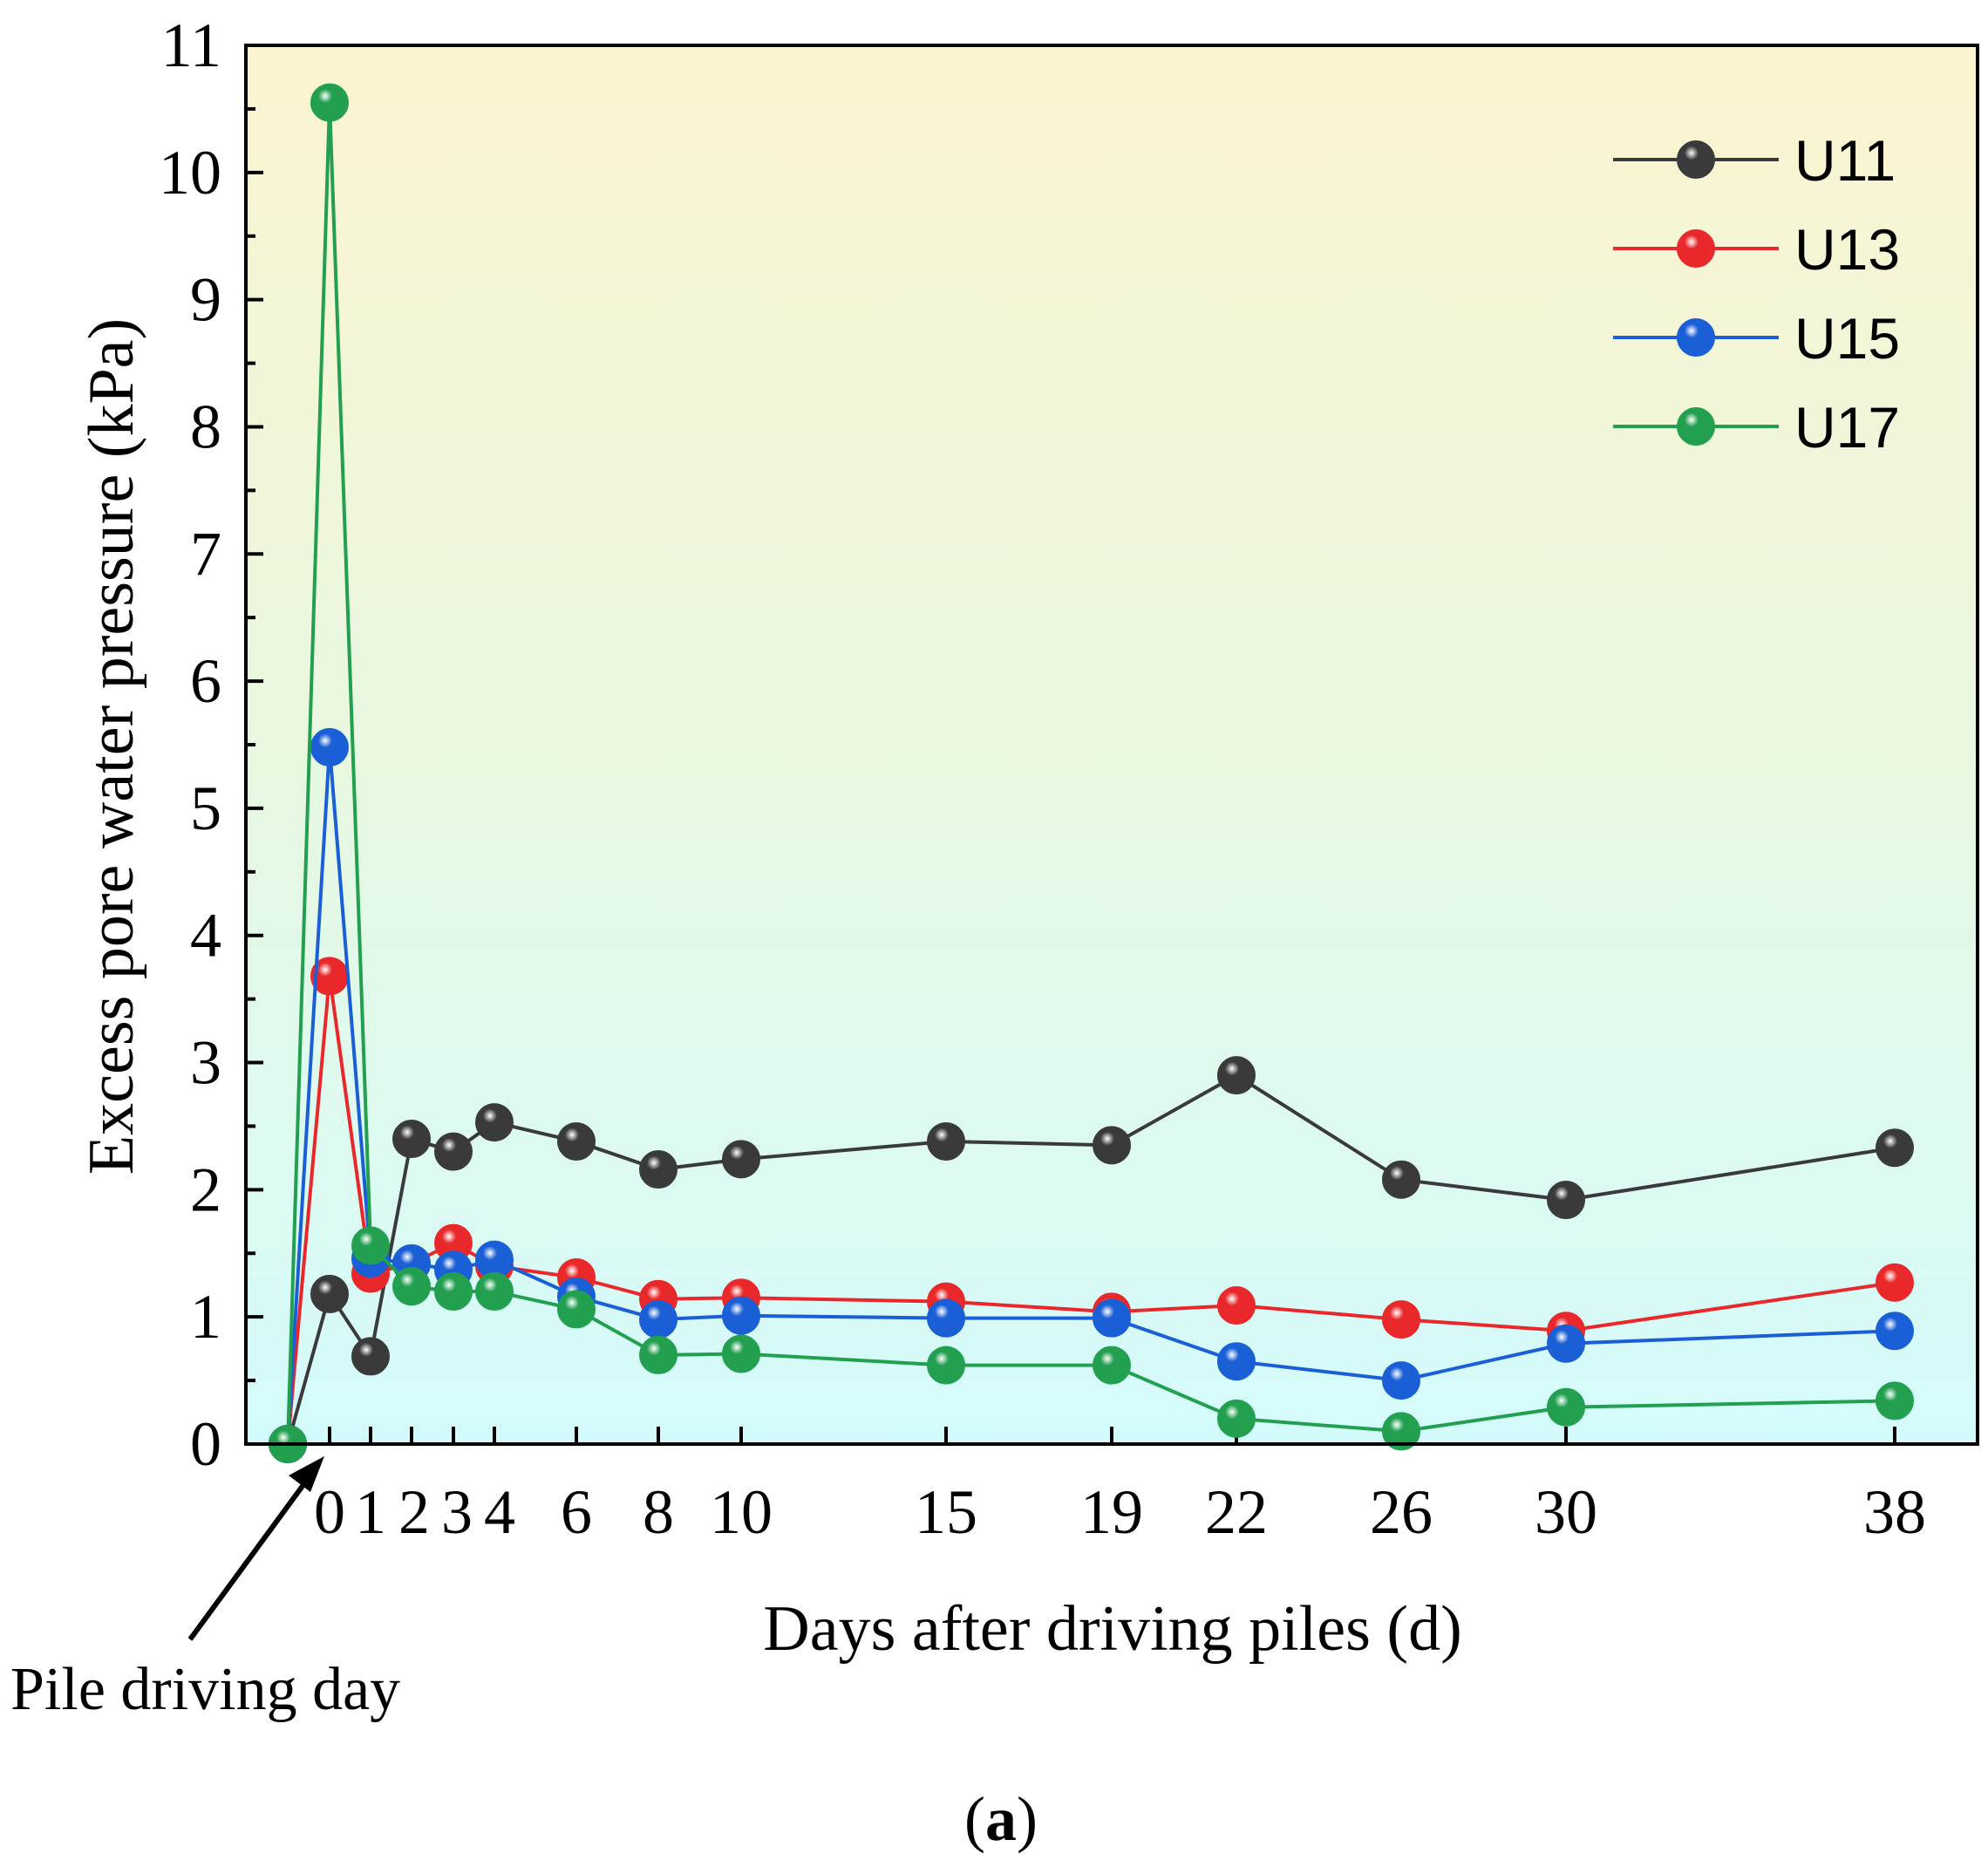 The height and width of the screenshot is (1860, 1988). I want to click on x-axis-ticks: 0 1 2 3 4 6 8 10 15 19 22 26 30 38, so click(1106, 1487).